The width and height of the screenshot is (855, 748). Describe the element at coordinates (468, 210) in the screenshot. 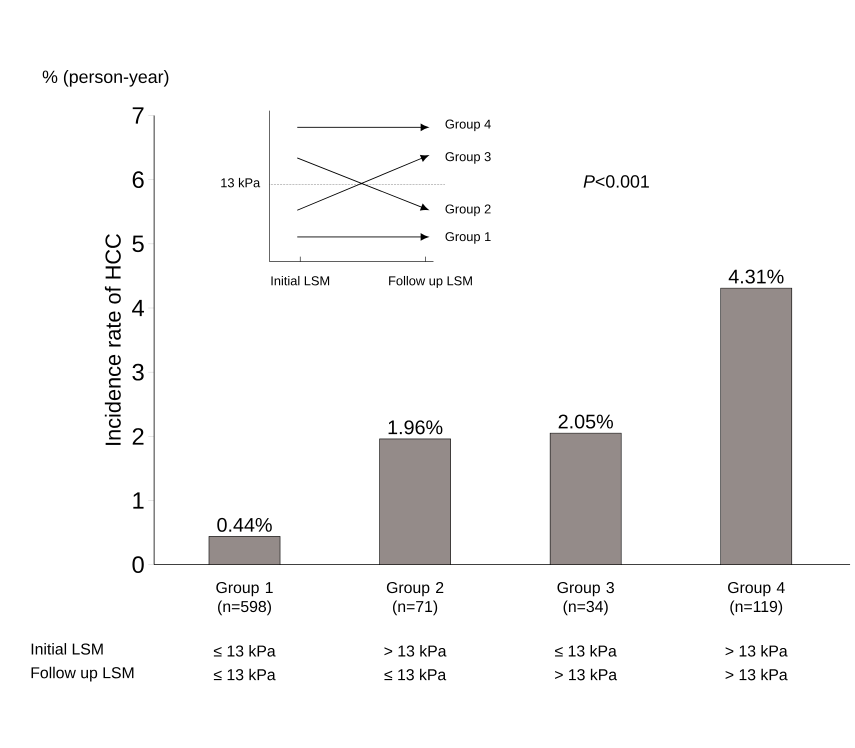

I see `annotation: Group 2` at that location.